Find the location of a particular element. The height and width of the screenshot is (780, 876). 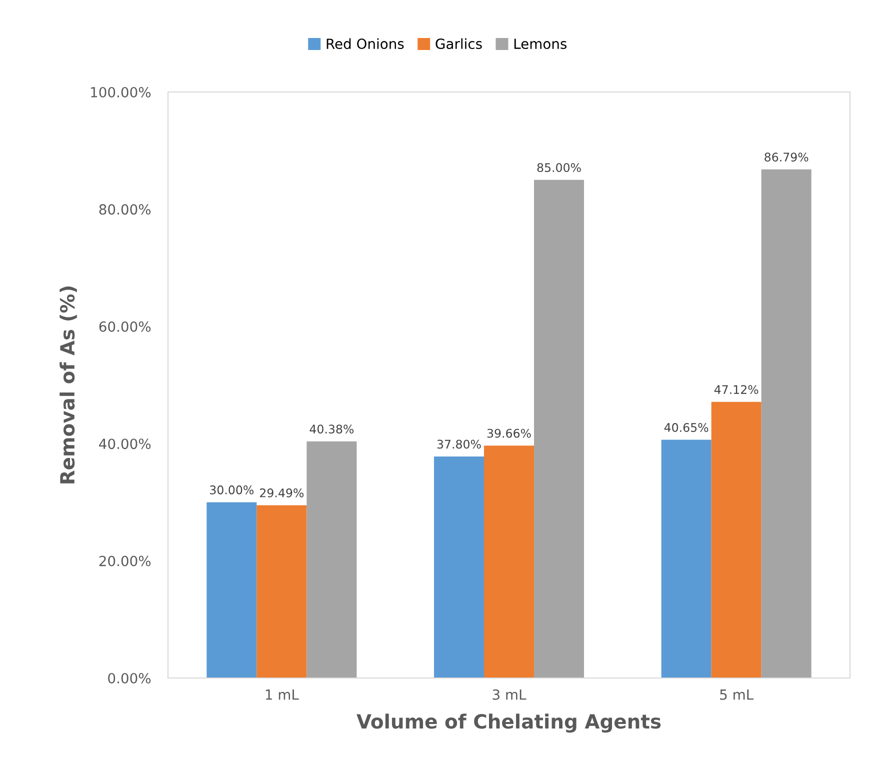

legend-label: Lemons is located at coordinates (540, 44).